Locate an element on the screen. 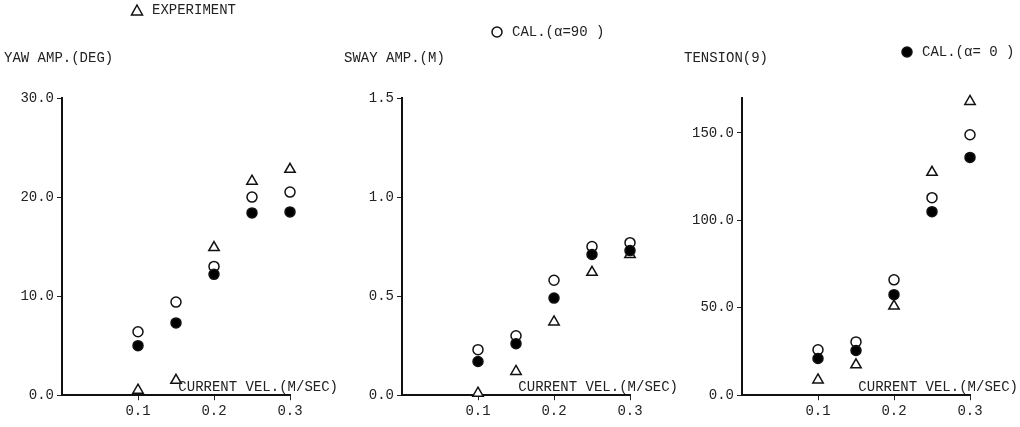 This screenshot has height=427, width=1020. y-tick-label: 1.0 is located at coordinates (381, 196).